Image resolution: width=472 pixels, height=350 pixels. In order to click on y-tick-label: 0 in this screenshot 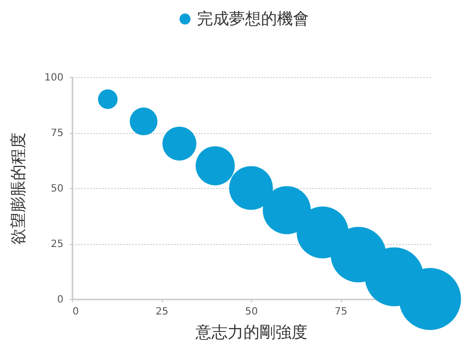, I will do `click(60, 300)`.